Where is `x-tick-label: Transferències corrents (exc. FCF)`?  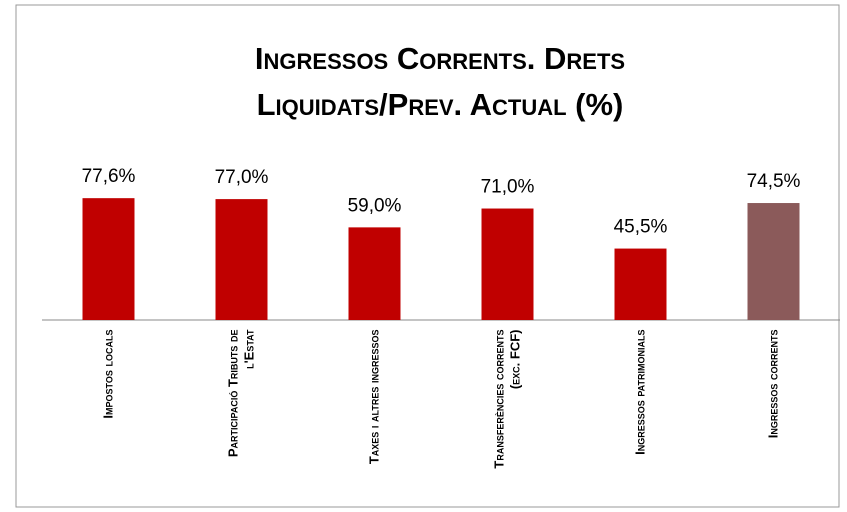 x-tick-label: Transferències corrents (exc. FCF) is located at coordinates (507, 399).